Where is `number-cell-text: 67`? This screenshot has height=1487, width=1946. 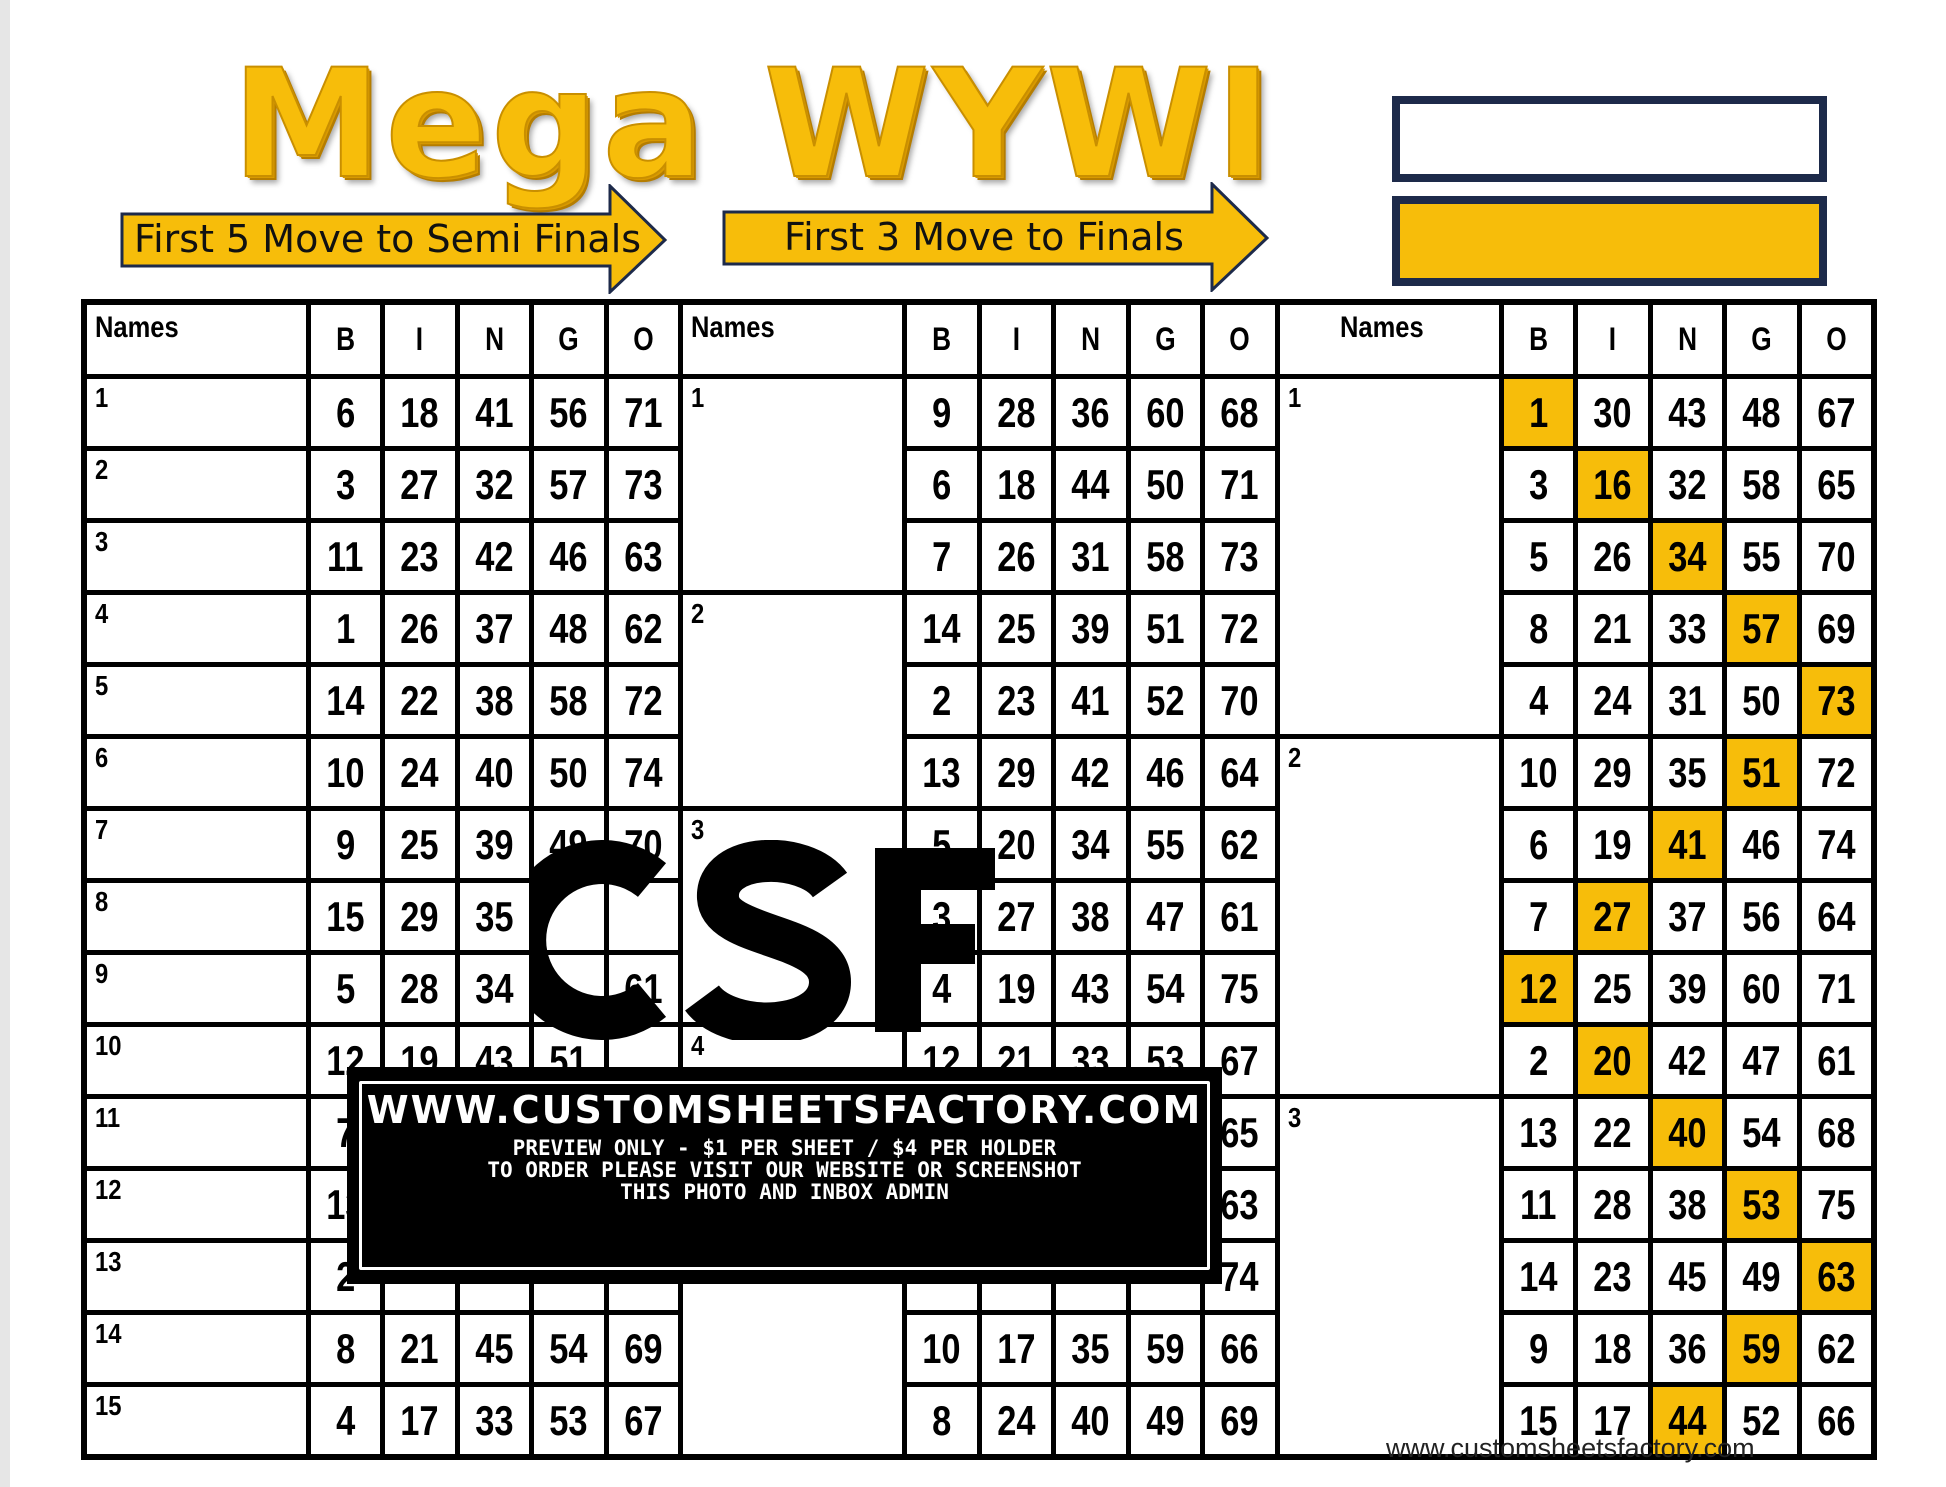
number-cell-text: 67 is located at coordinates (1239, 1060).